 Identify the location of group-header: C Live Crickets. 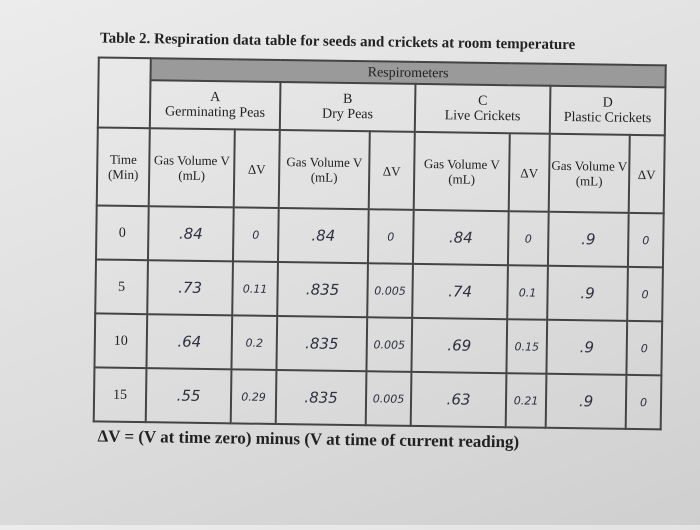
(482, 108).